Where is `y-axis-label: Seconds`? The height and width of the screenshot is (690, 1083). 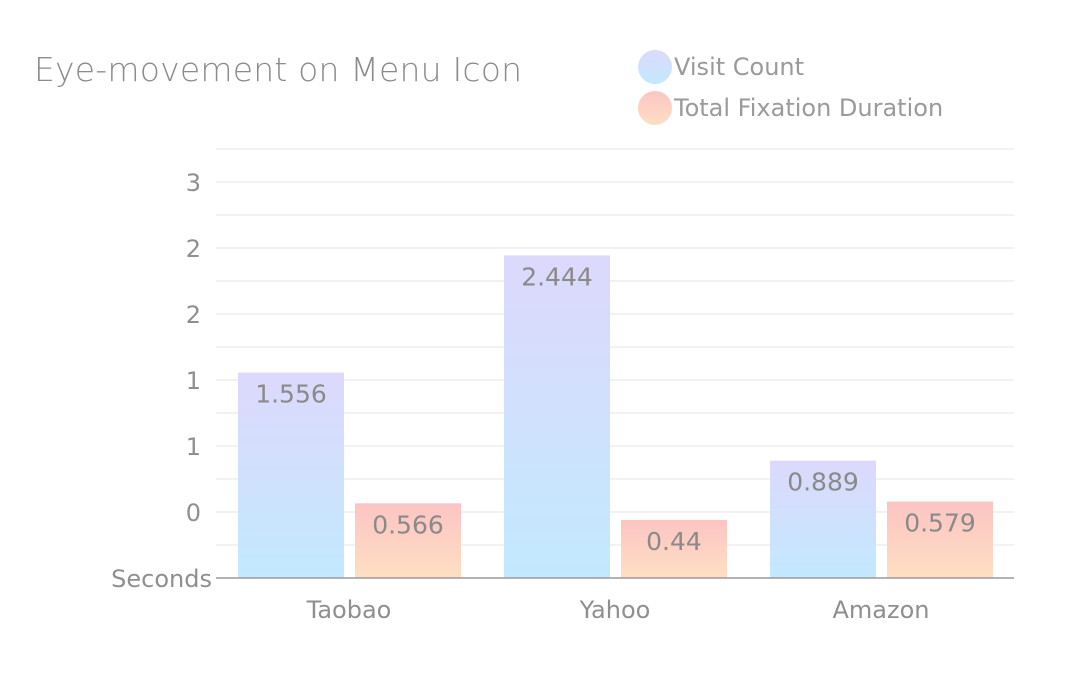
y-axis-label: Seconds is located at coordinates (161, 579).